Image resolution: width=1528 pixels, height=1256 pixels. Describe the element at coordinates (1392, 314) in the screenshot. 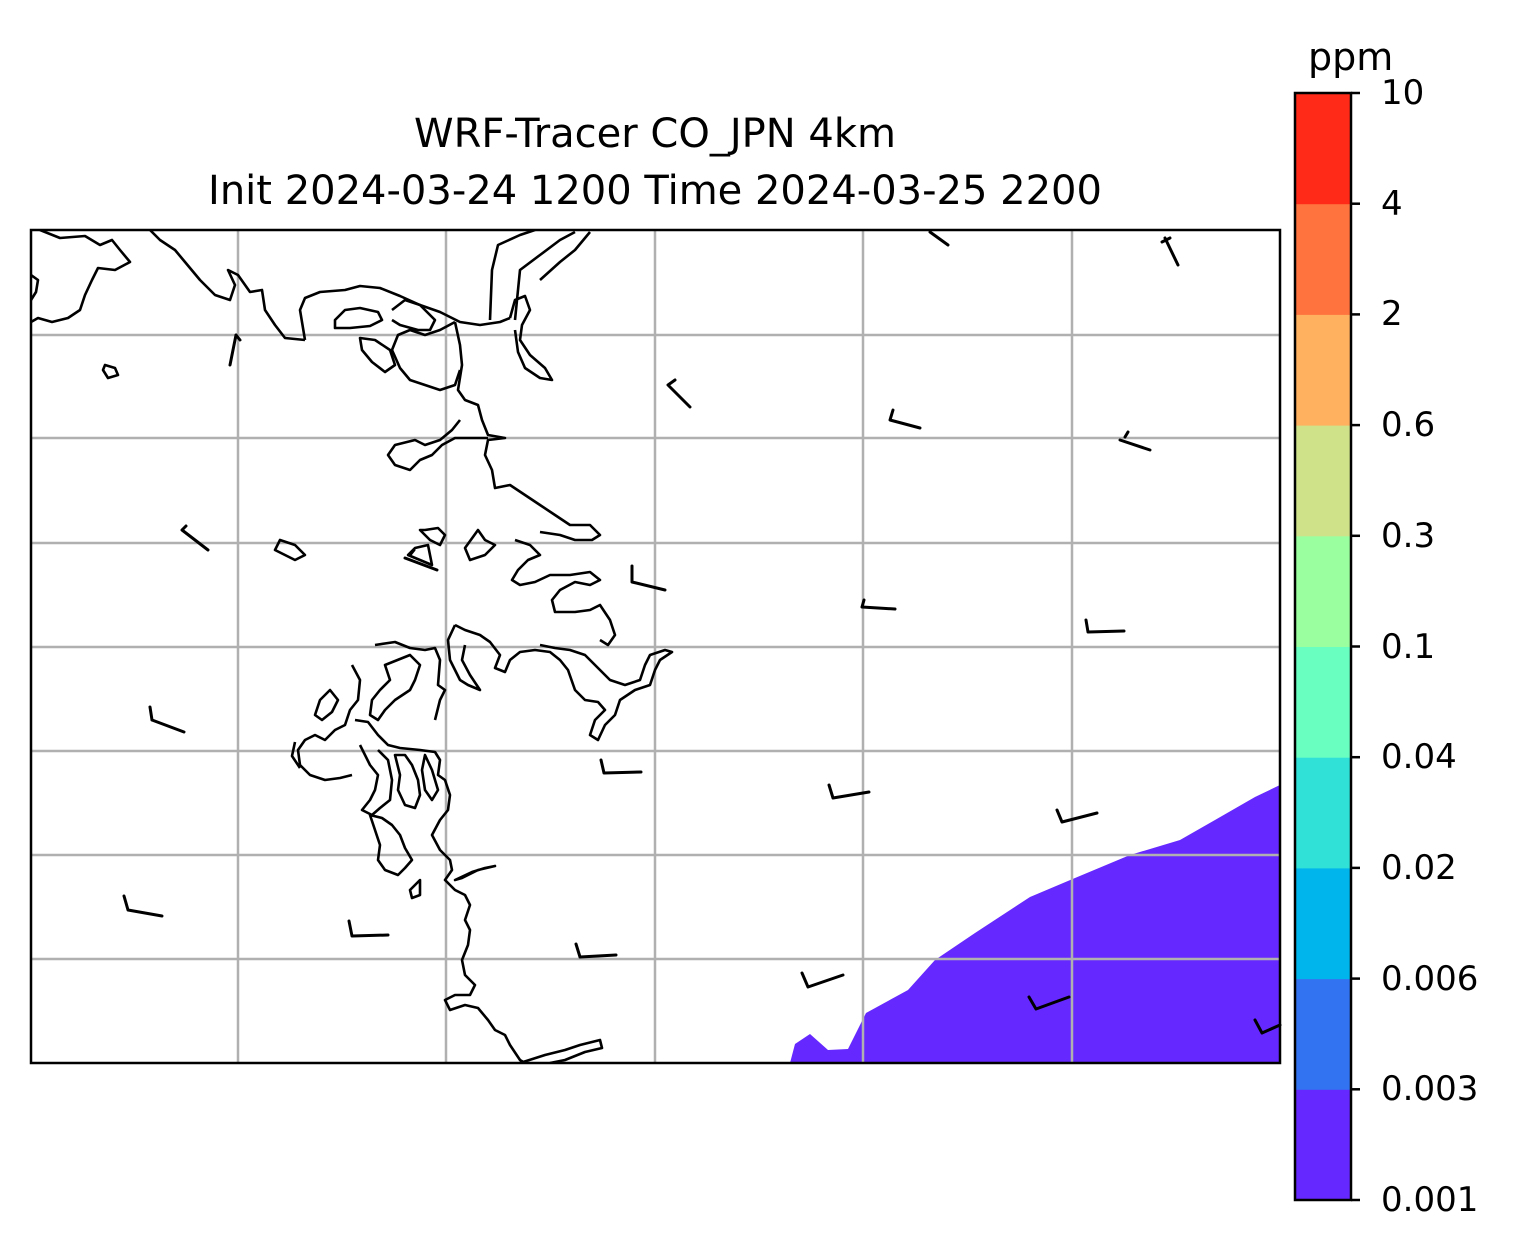

I see `colorbar-tick-label: 2` at that location.